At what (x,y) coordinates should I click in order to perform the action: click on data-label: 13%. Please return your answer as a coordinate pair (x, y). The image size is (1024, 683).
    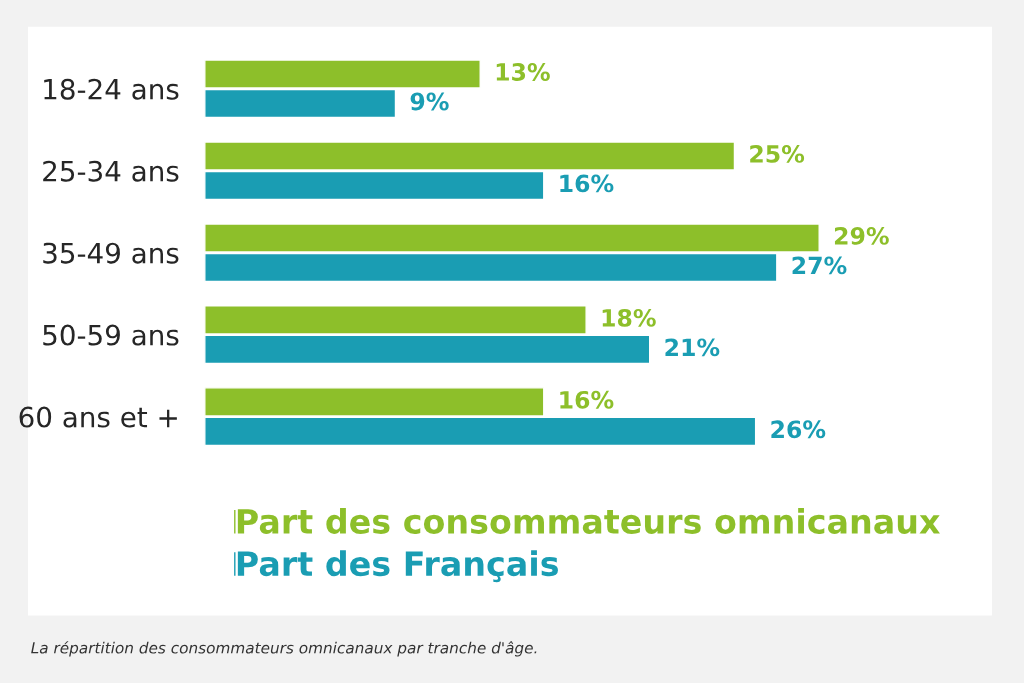
    Looking at the image, I should click on (523, 72).